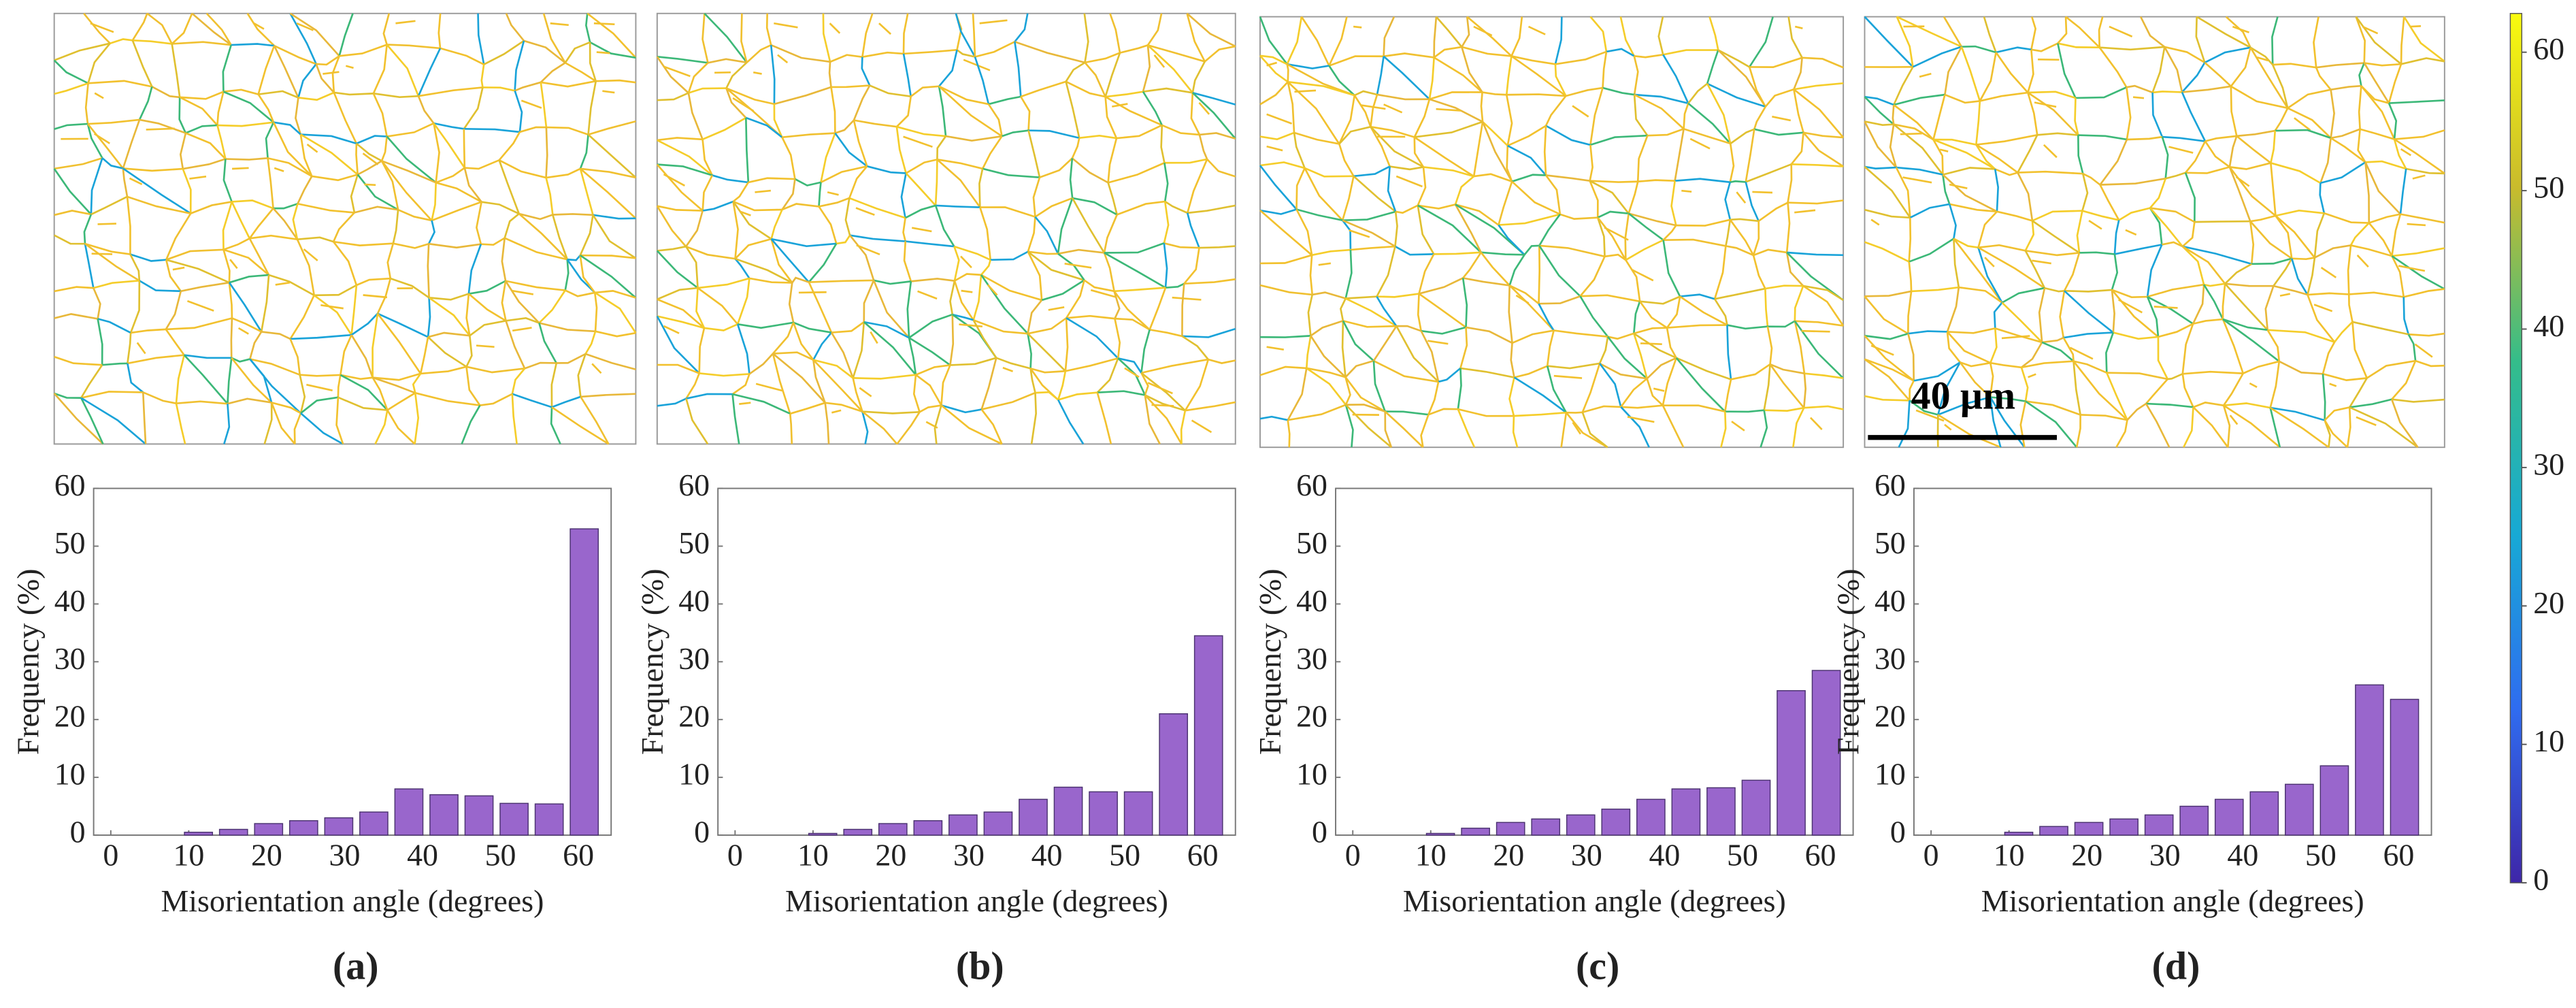  What do you see at coordinates (1509, 855) in the screenshot?
I see `x-tick-label: 20` at bounding box center [1509, 855].